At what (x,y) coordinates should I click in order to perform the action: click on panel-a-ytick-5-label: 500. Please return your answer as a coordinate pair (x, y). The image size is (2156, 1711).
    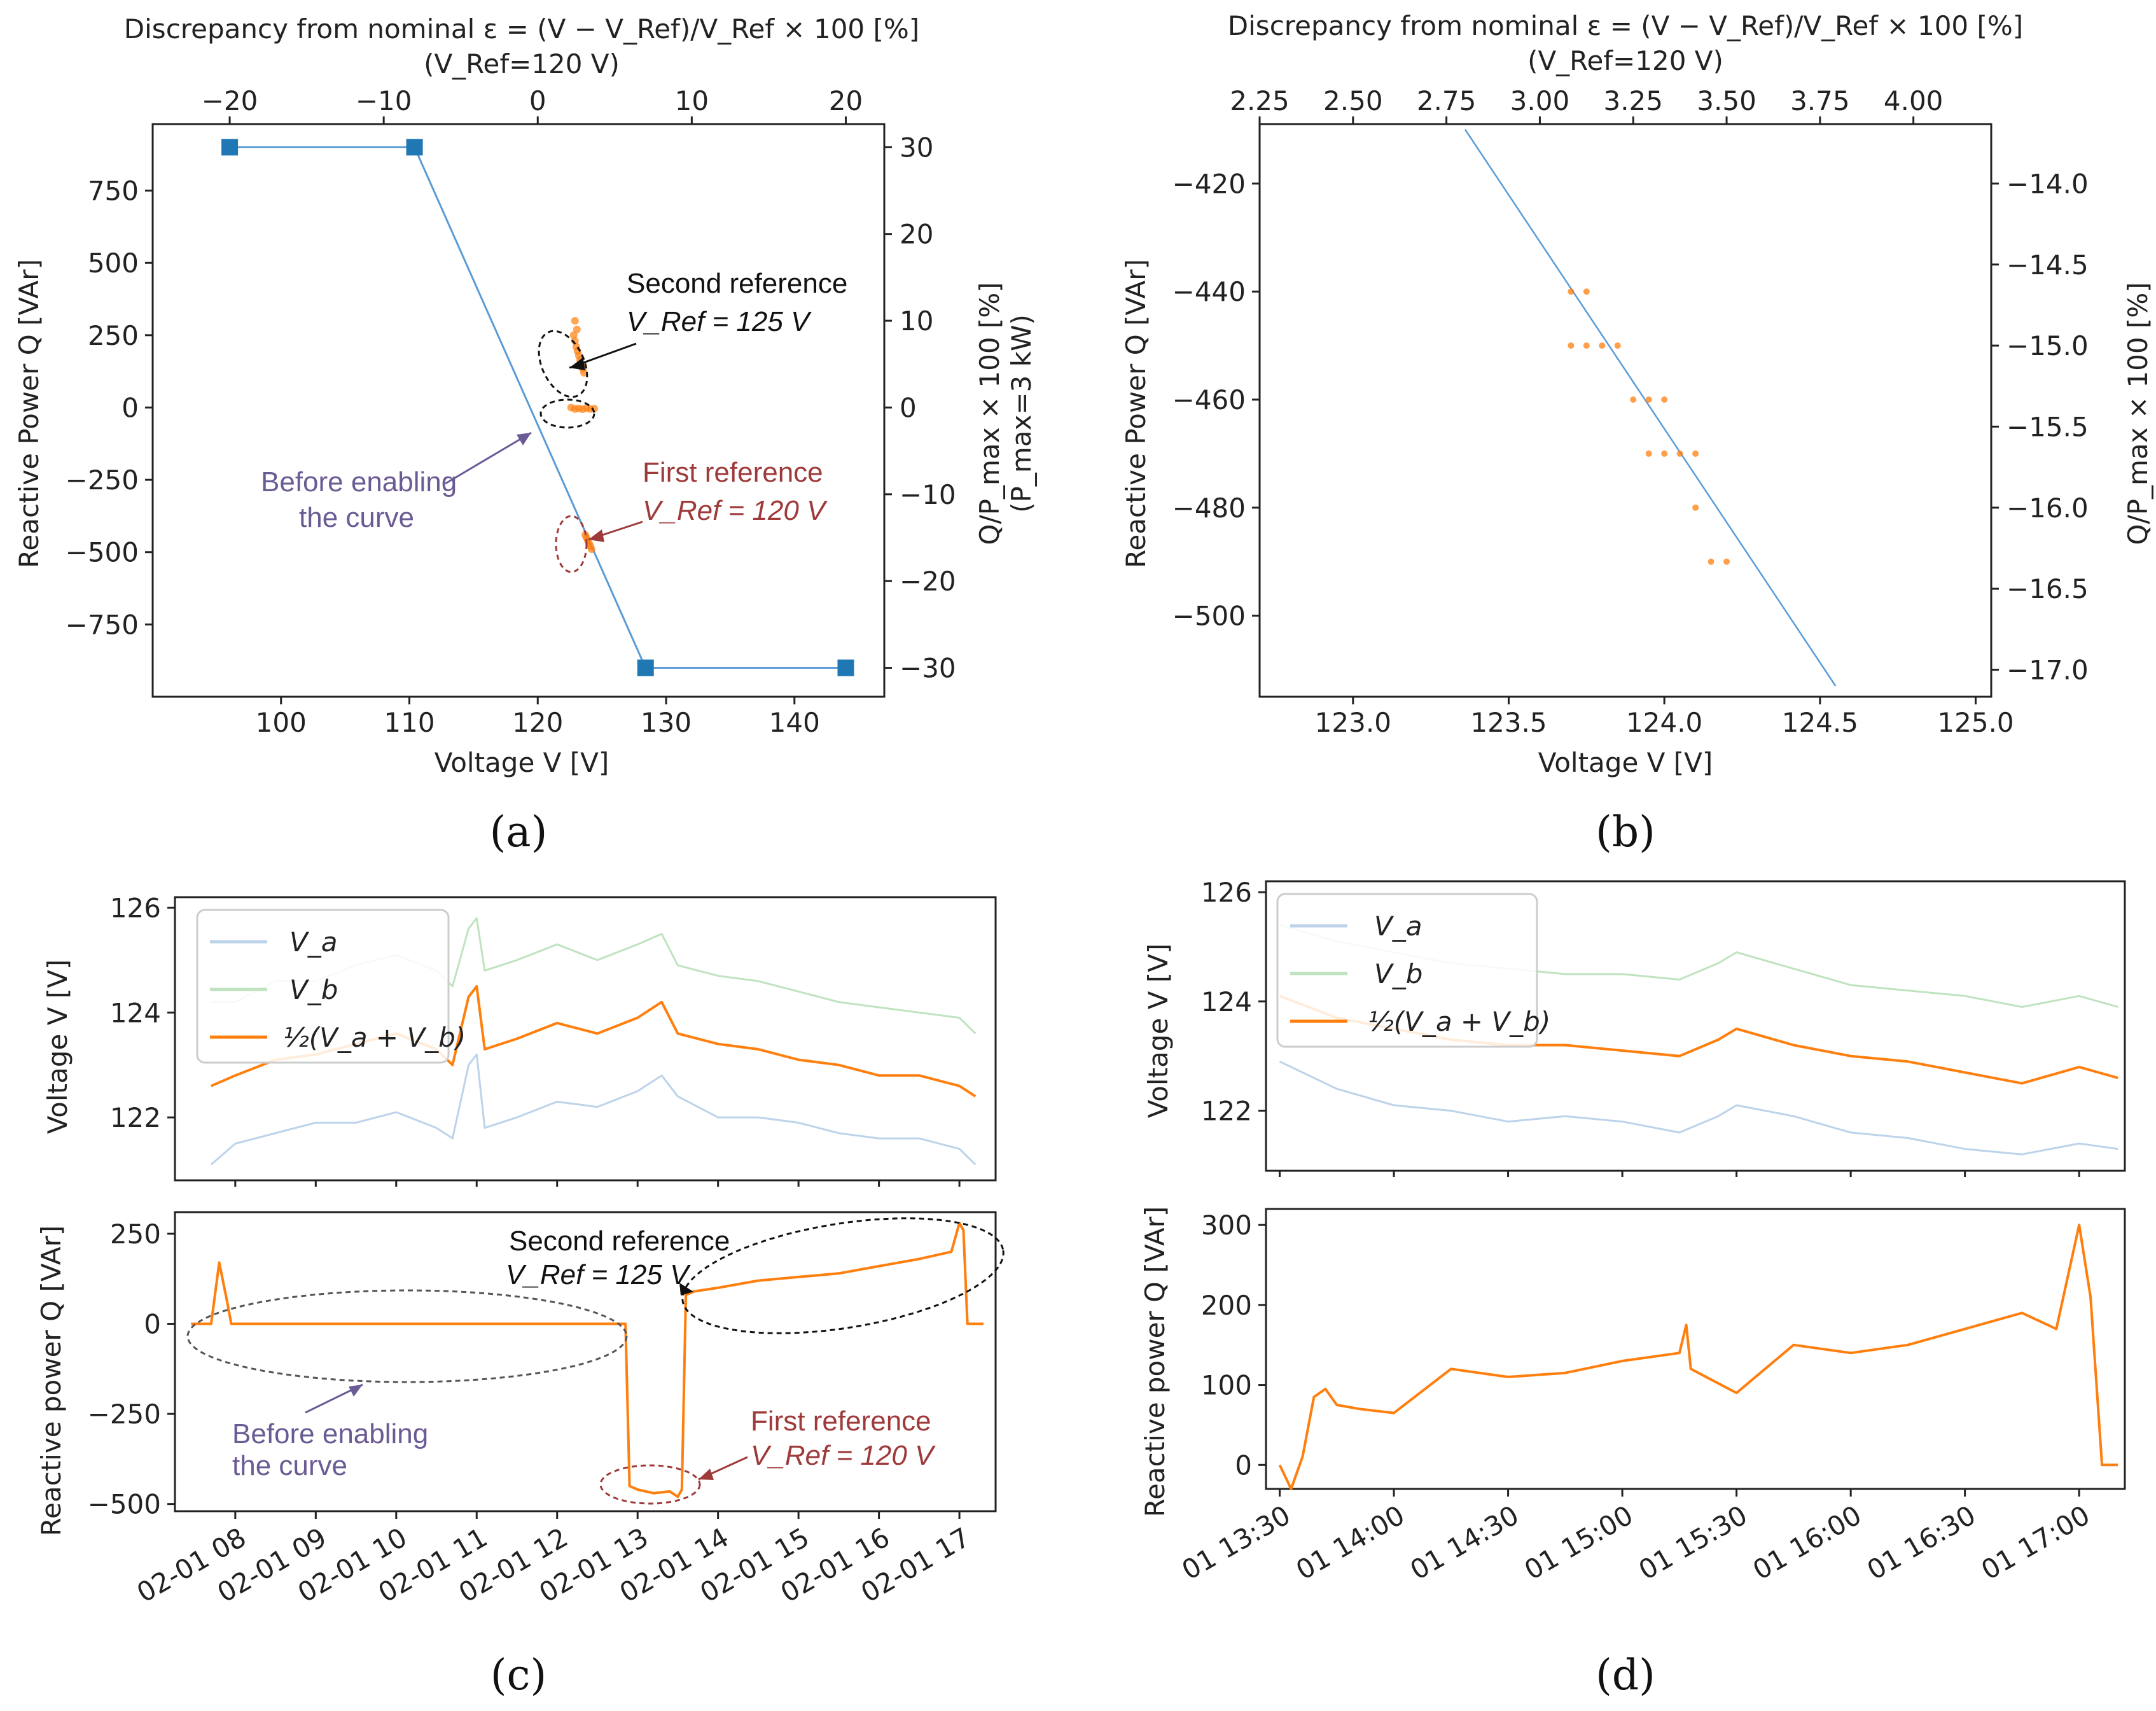
    Looking at the image, I should click on (113, 263).